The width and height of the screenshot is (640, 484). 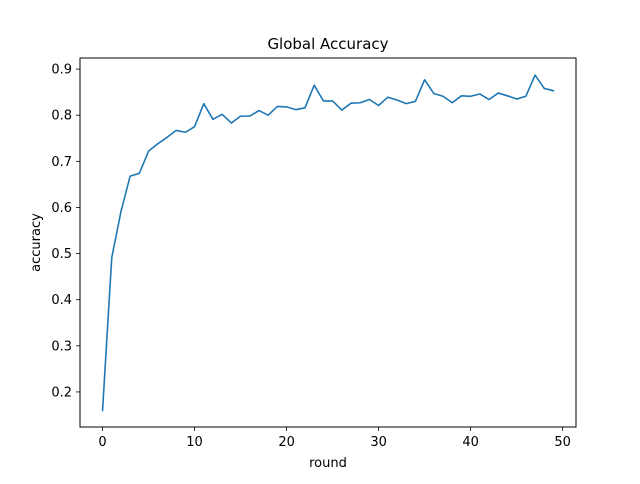 I want to click on y-tick-label: 0.6, so click(x=61, y=208).